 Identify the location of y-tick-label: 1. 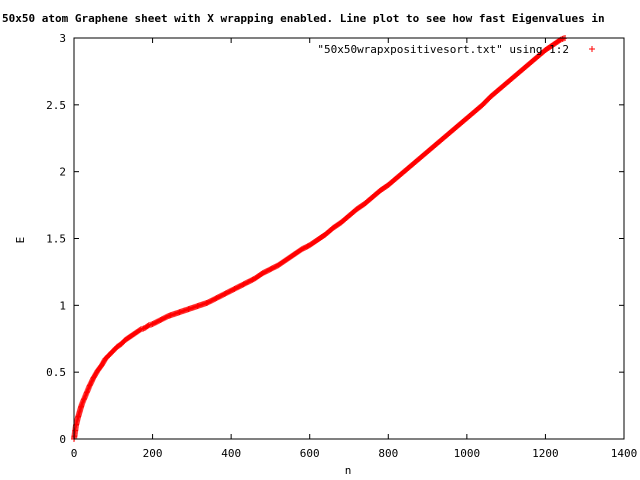
(62, 305).